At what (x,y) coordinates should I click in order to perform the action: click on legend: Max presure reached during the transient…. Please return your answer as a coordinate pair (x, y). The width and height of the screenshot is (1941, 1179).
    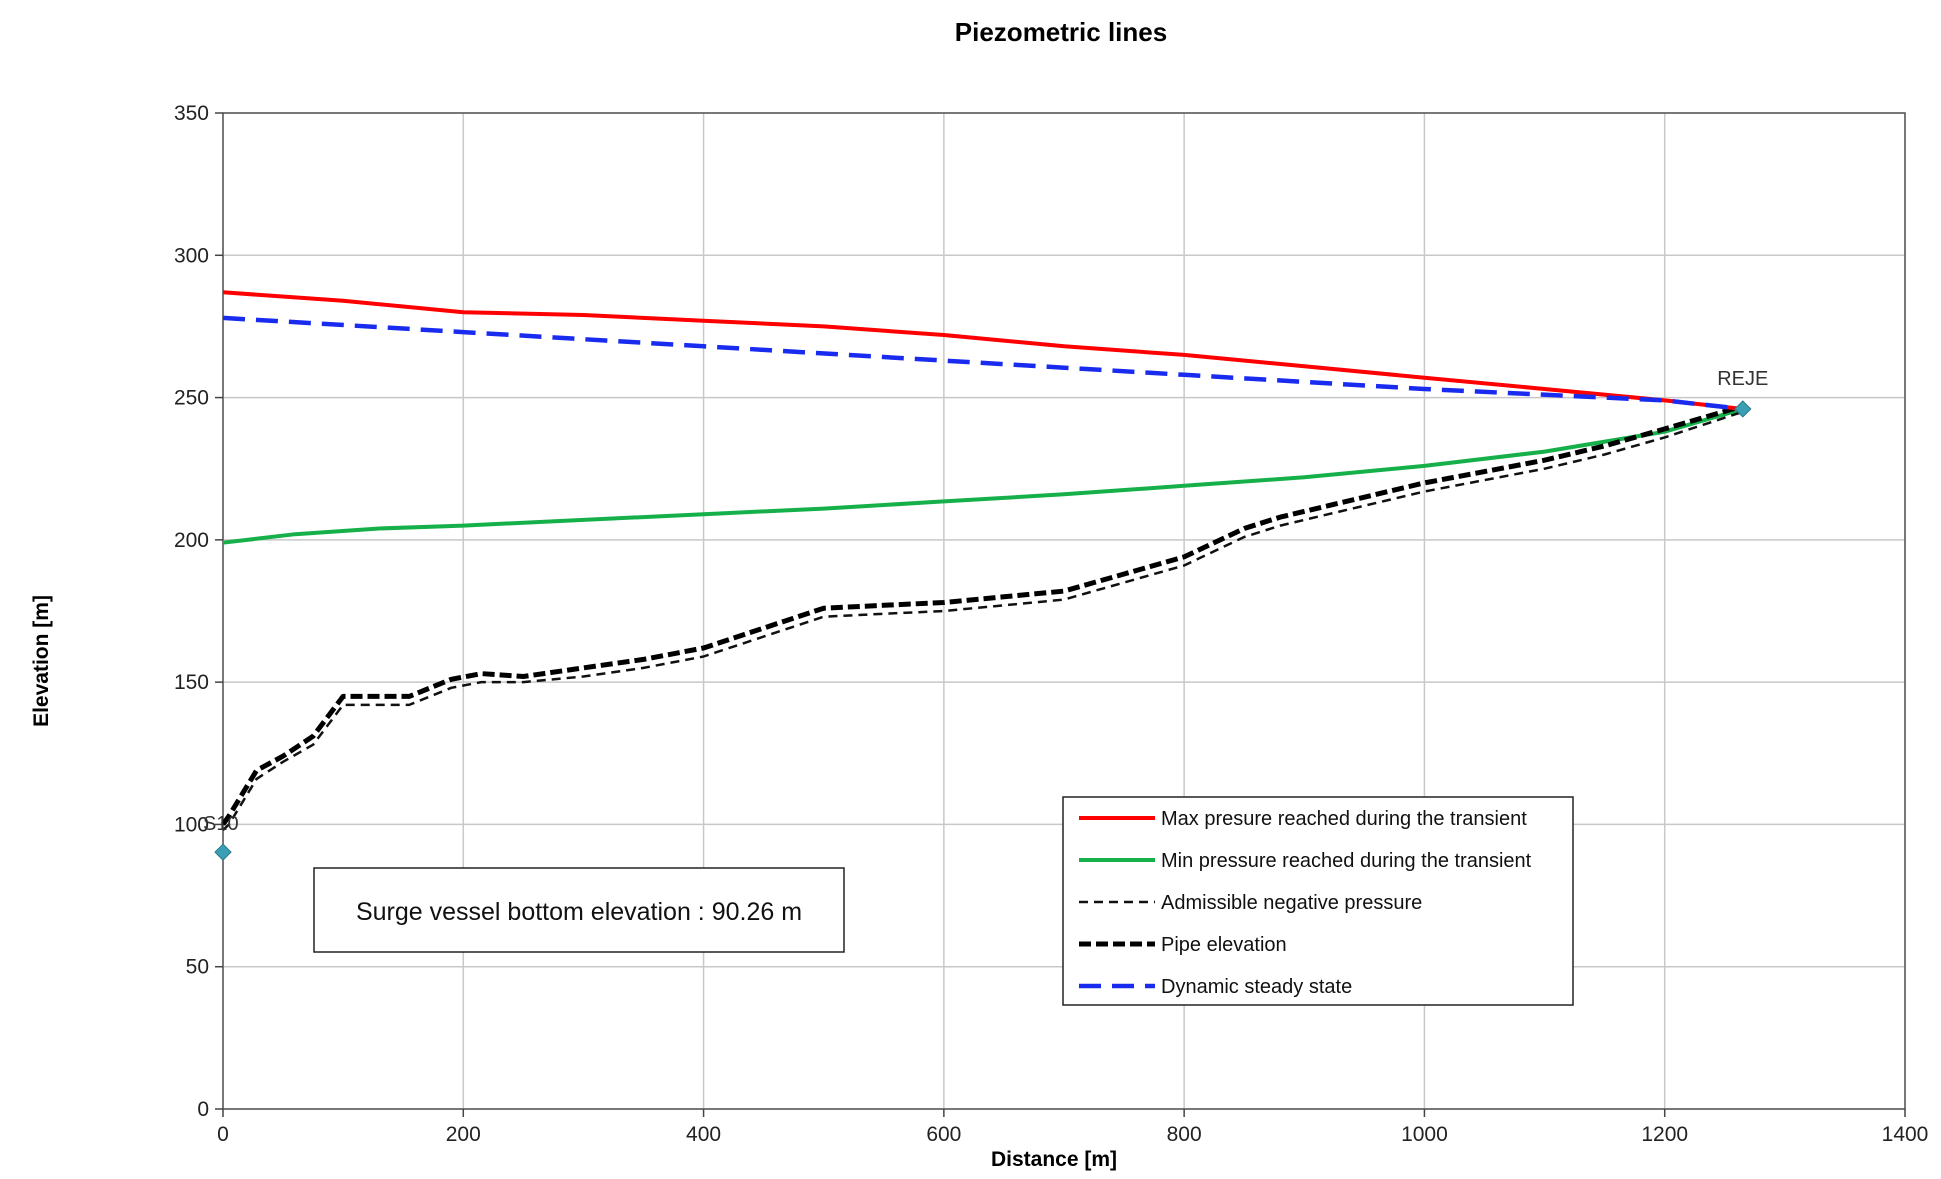
    Looking at the image, I should click on (1318, 901).